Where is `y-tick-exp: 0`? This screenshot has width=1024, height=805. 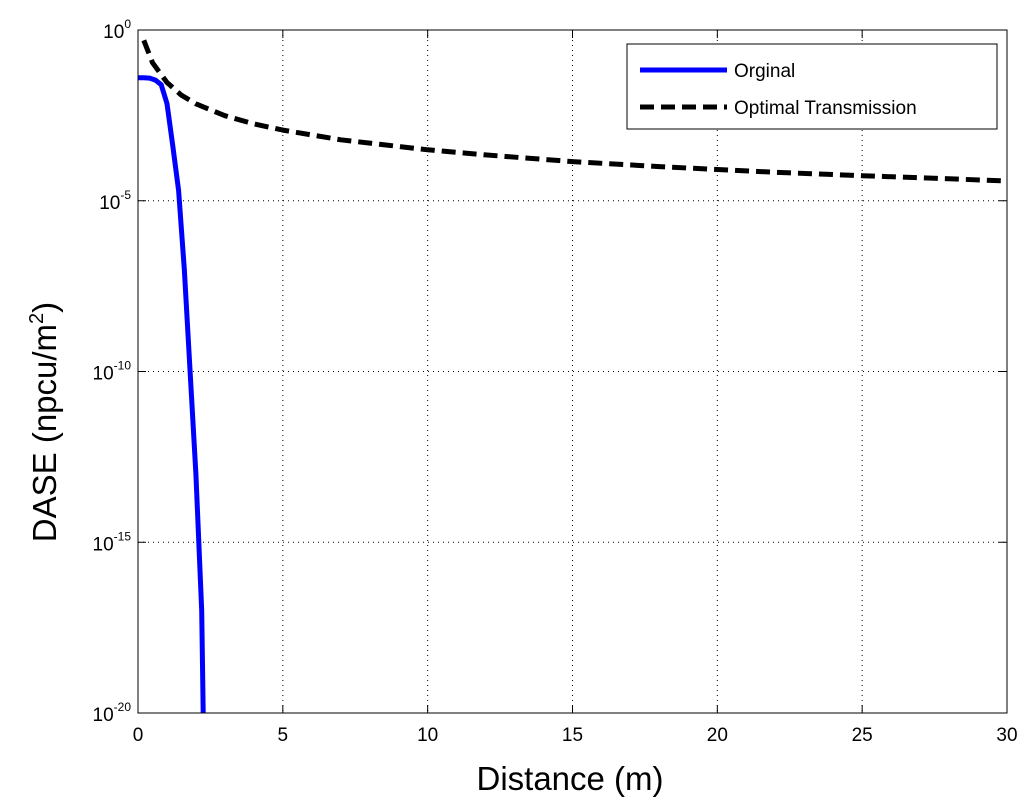 y-tick-exp: 0 is located at coordinates (127, 24).